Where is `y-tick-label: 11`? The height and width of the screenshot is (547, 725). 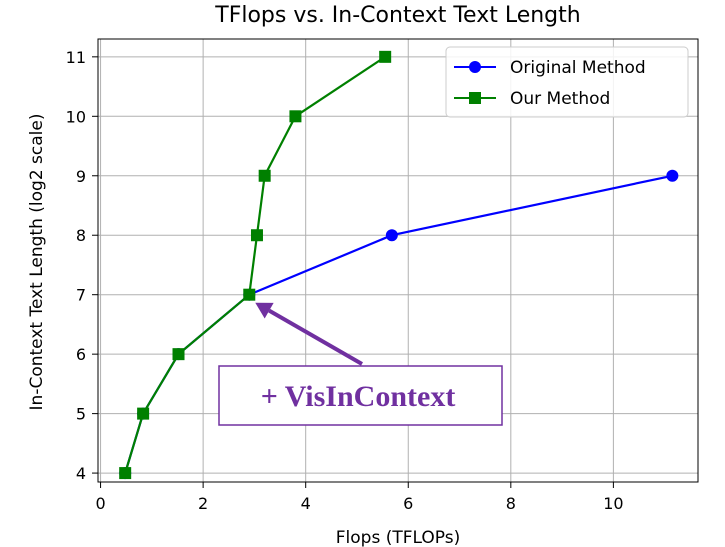 y-tick-label: 11 is located at coordinates (76, 57).